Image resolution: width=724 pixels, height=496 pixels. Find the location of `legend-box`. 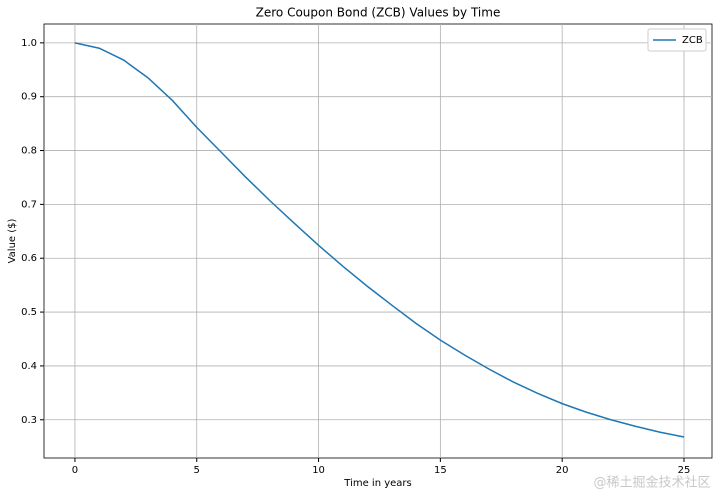

legend-box is located at coordinates (677, 40).